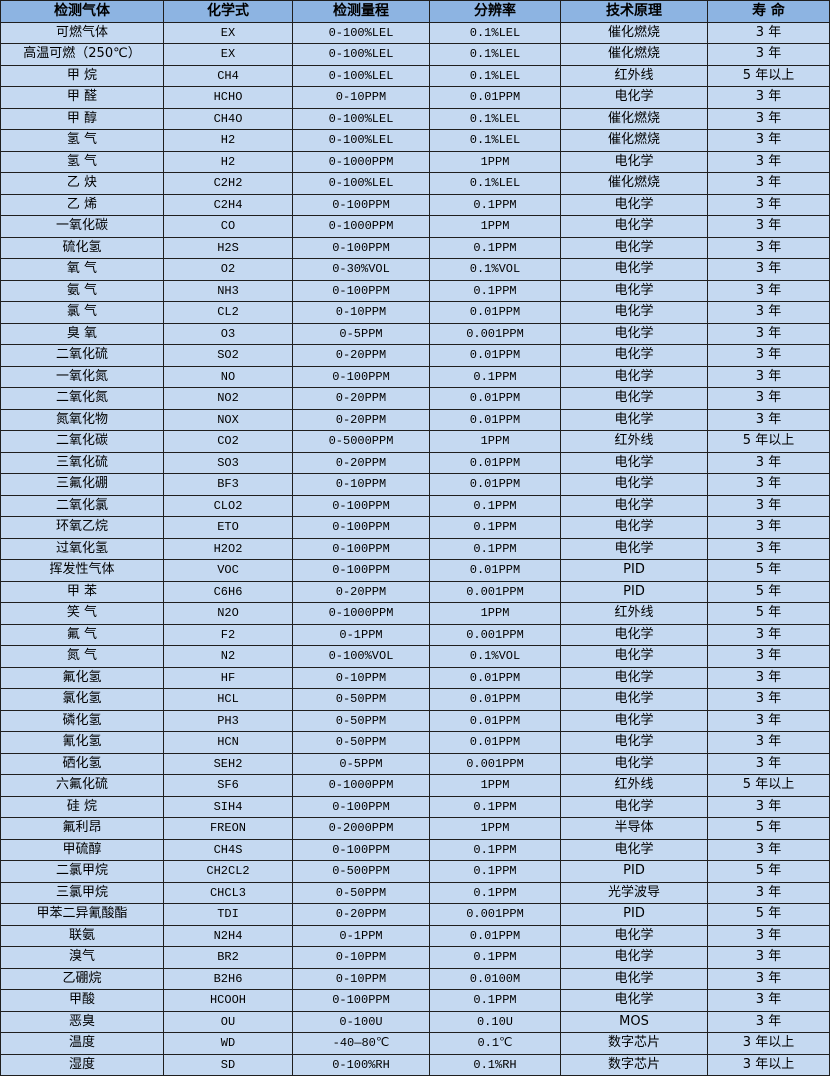 The height and width of the screenshot is (1076, 831). I want to click on cell-gas: 乙 炔, so click(82, 183).